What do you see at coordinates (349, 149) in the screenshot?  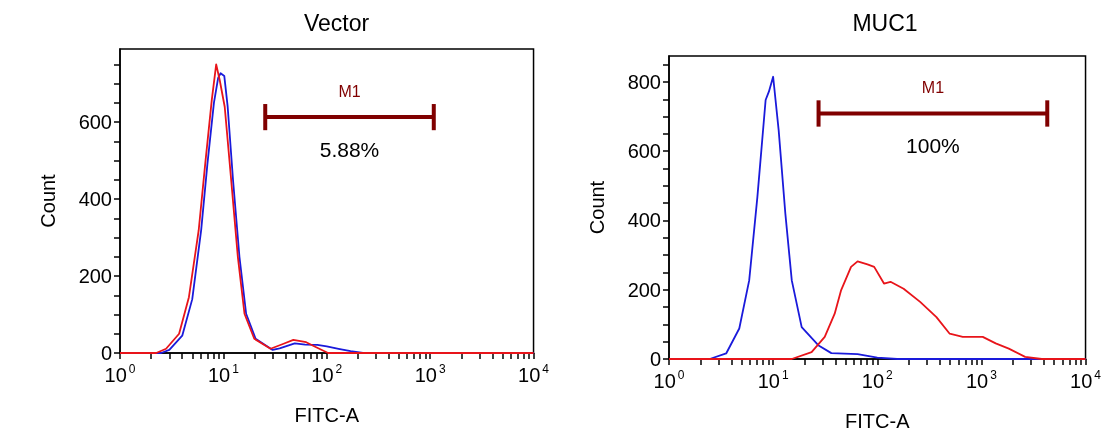 I see `annotation: 5.88%` at bounding box center [349, 149].